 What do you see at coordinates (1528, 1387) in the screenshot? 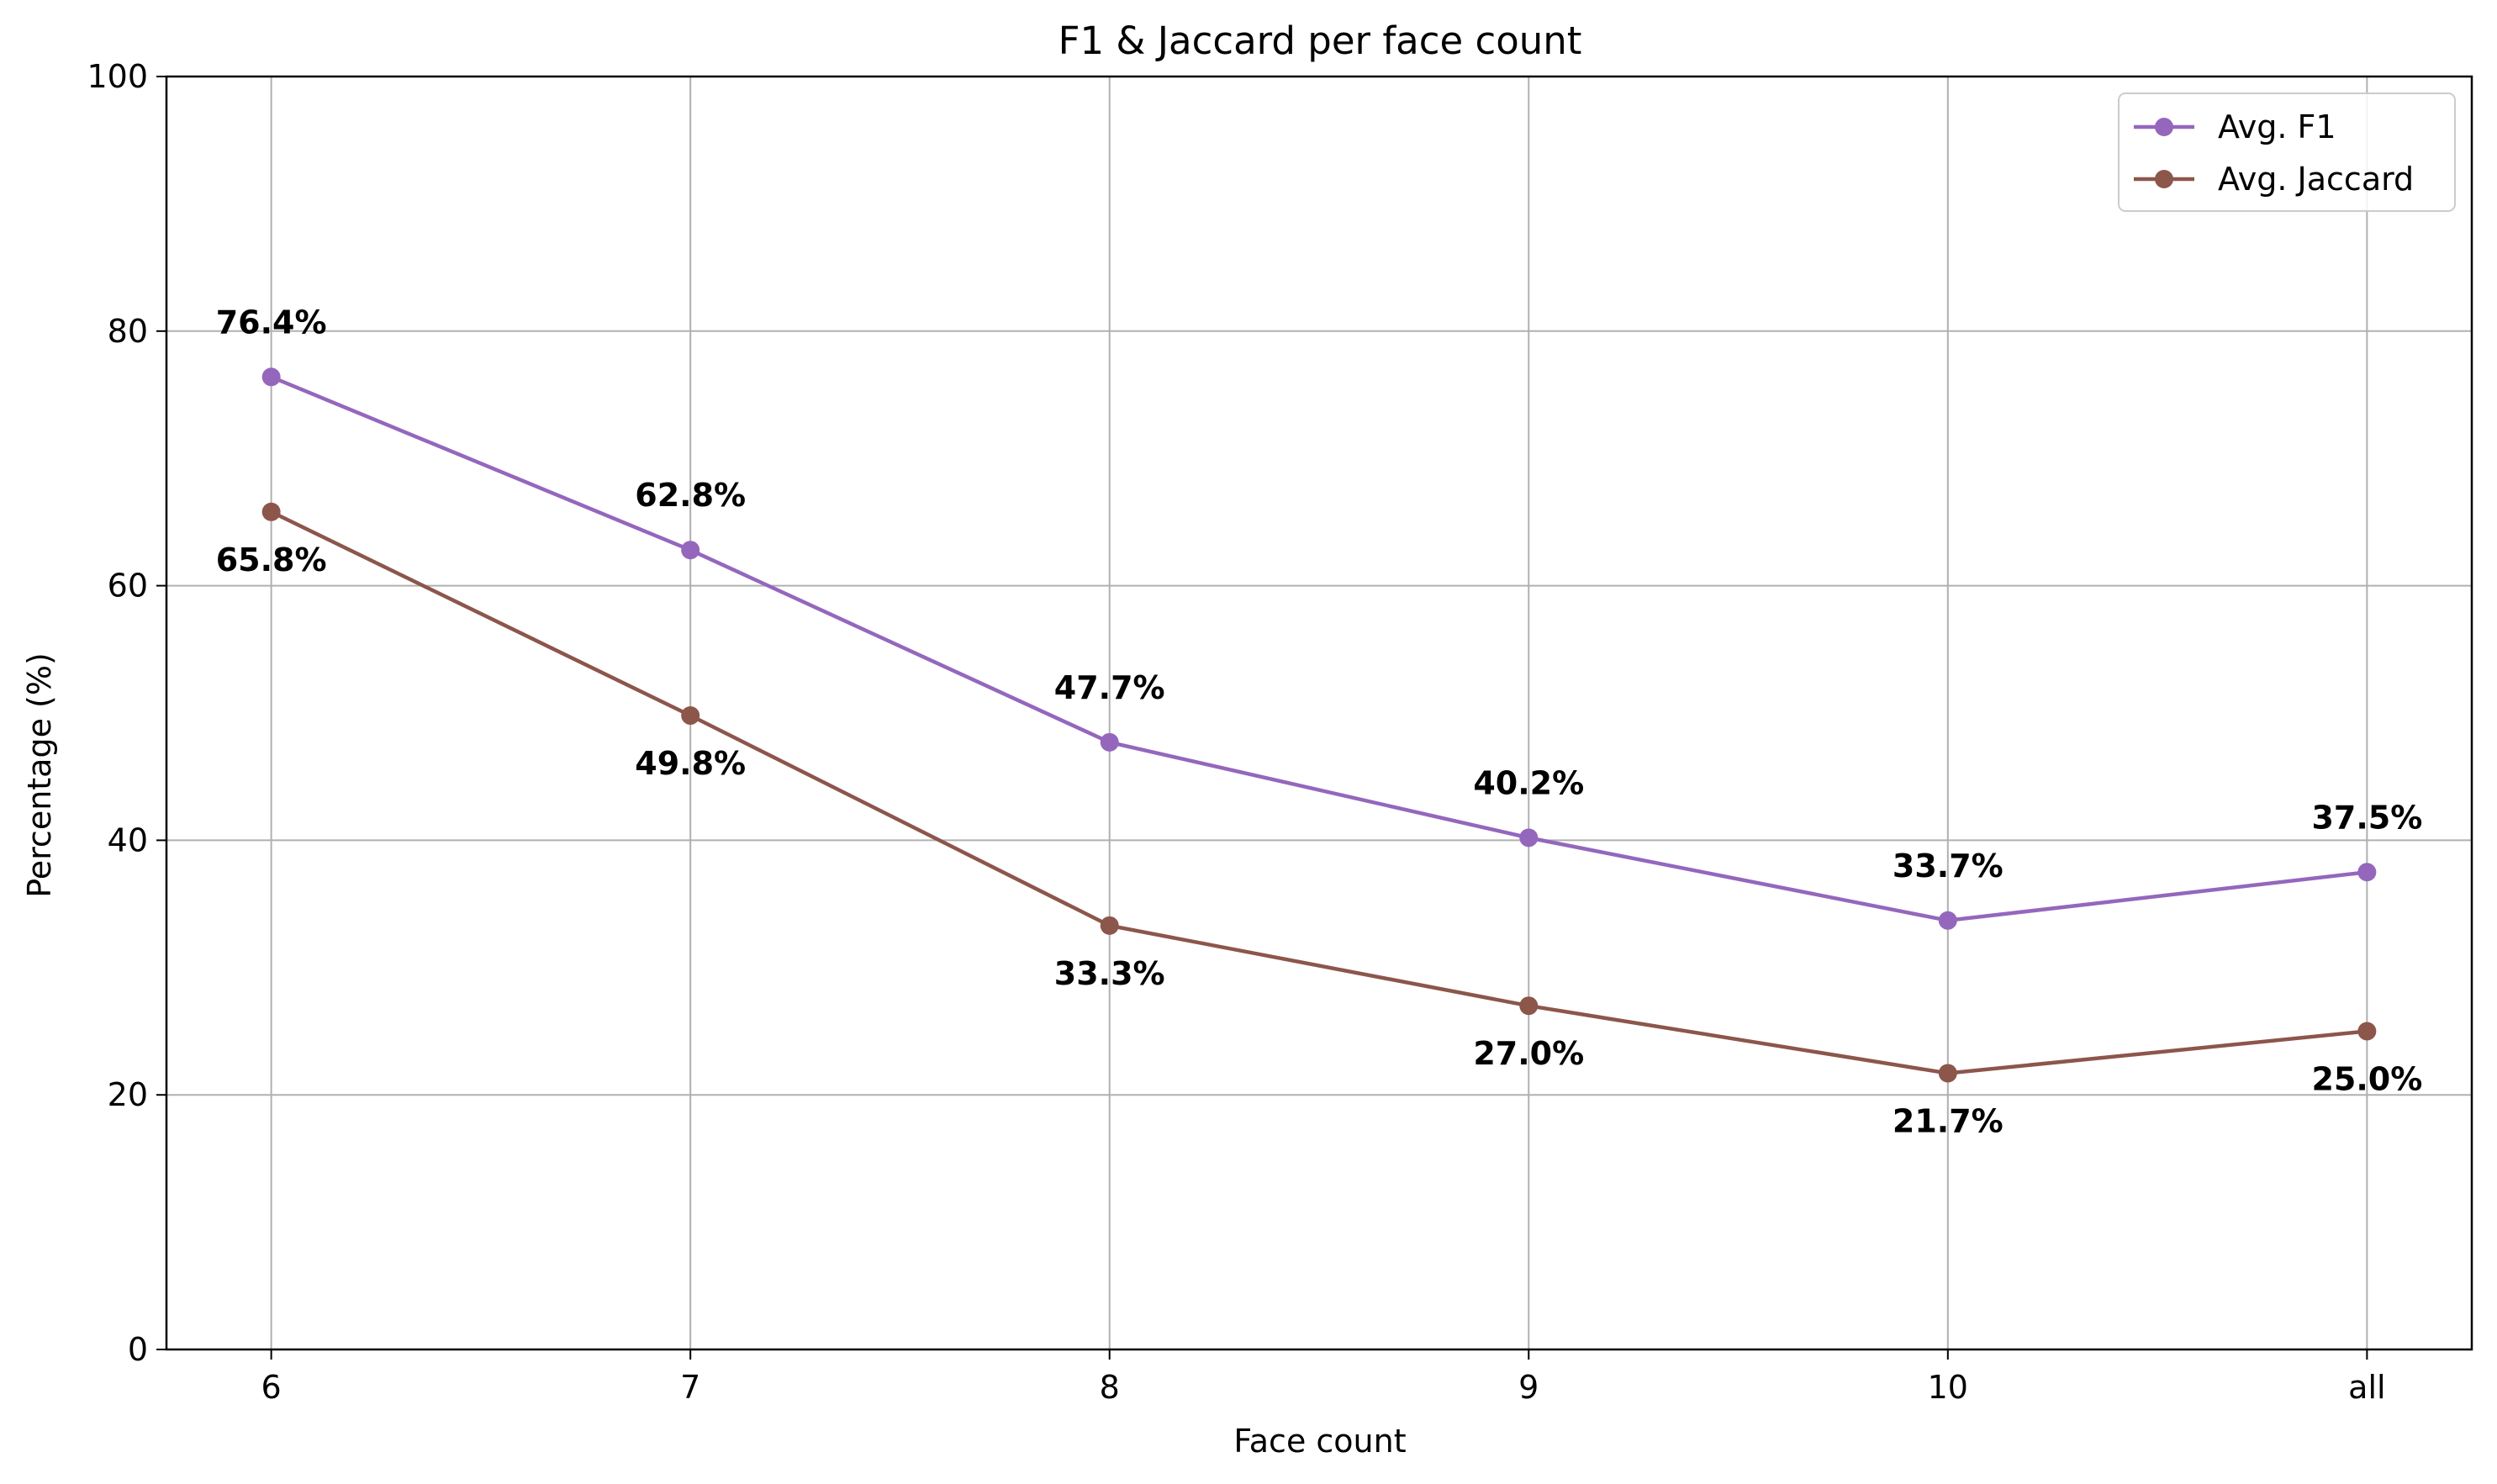
I see `x-tick-label: 9` at bounding box center [1528, 1387].